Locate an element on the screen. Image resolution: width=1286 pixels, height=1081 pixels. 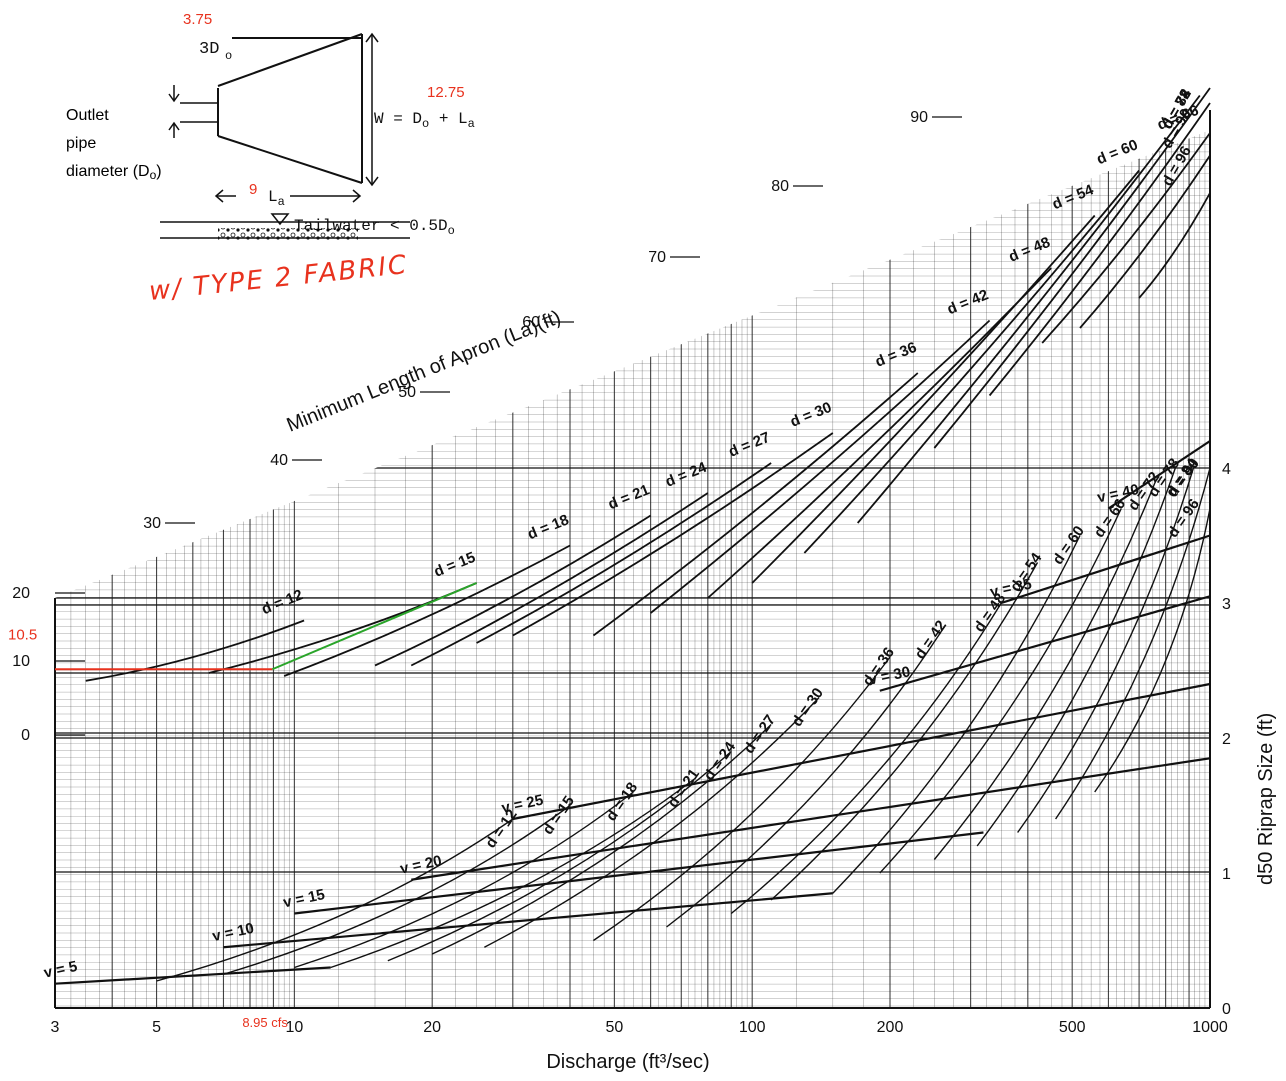
curve-label: v = 20 is located at coordinates (421, 864).